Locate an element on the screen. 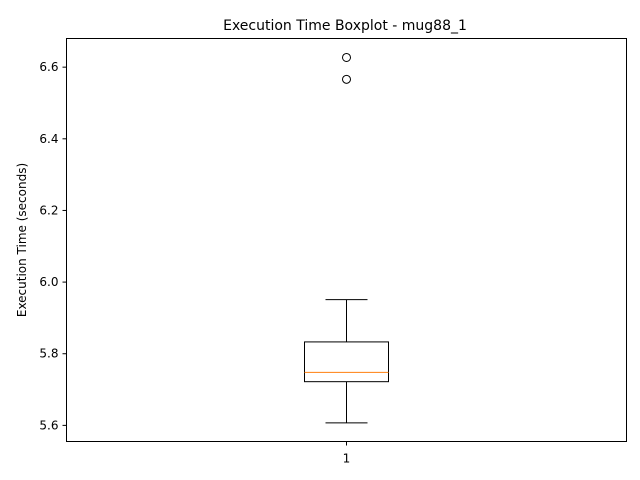 This screenshot has width=640, height=480. iqr-box is located at coordinates (346, 362).